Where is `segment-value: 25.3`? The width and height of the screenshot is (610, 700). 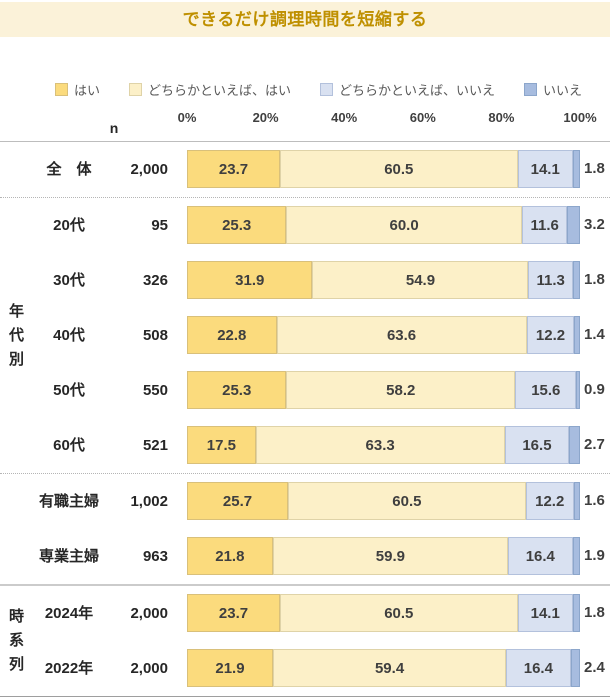
segment-value: 25.3 is located at coordinates (237, 390).